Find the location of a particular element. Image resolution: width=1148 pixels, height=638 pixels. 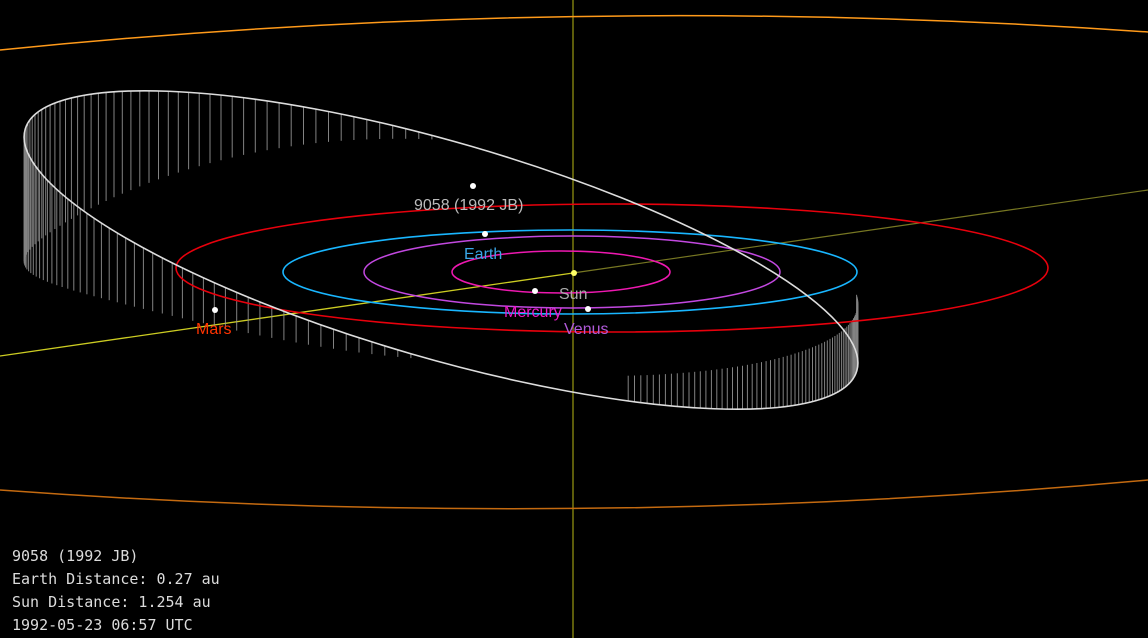

earth-label: Earth is located at coordinates (483, 254).